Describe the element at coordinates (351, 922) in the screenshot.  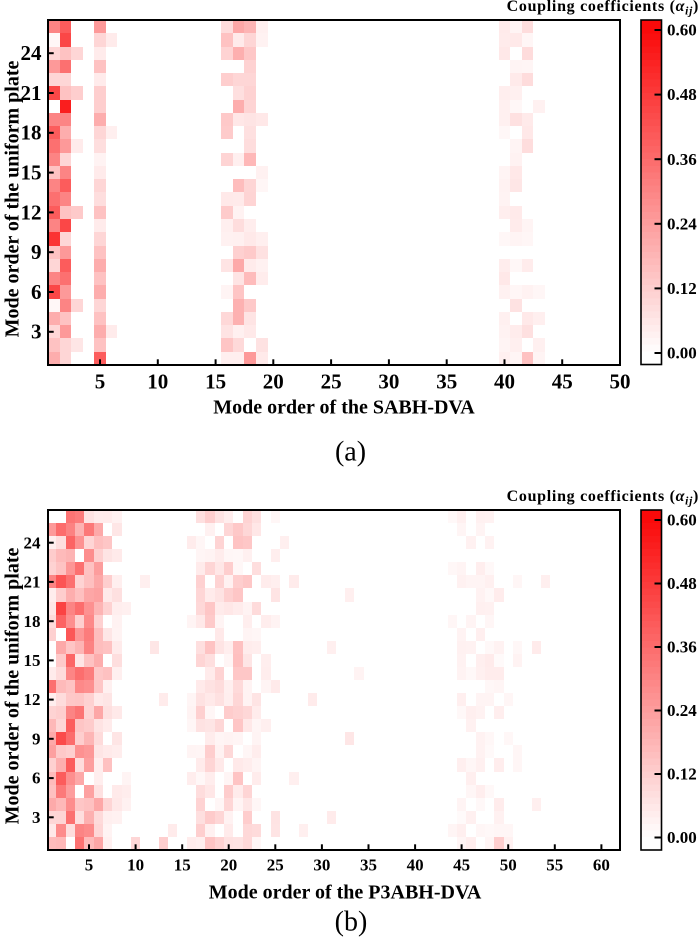
I see `svg-text: (b)` at that location.